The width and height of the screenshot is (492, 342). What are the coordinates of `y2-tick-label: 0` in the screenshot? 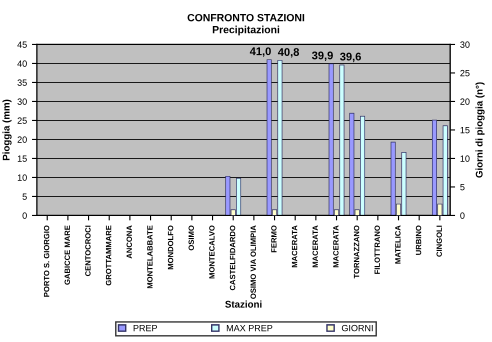 It's located at (462, 215).